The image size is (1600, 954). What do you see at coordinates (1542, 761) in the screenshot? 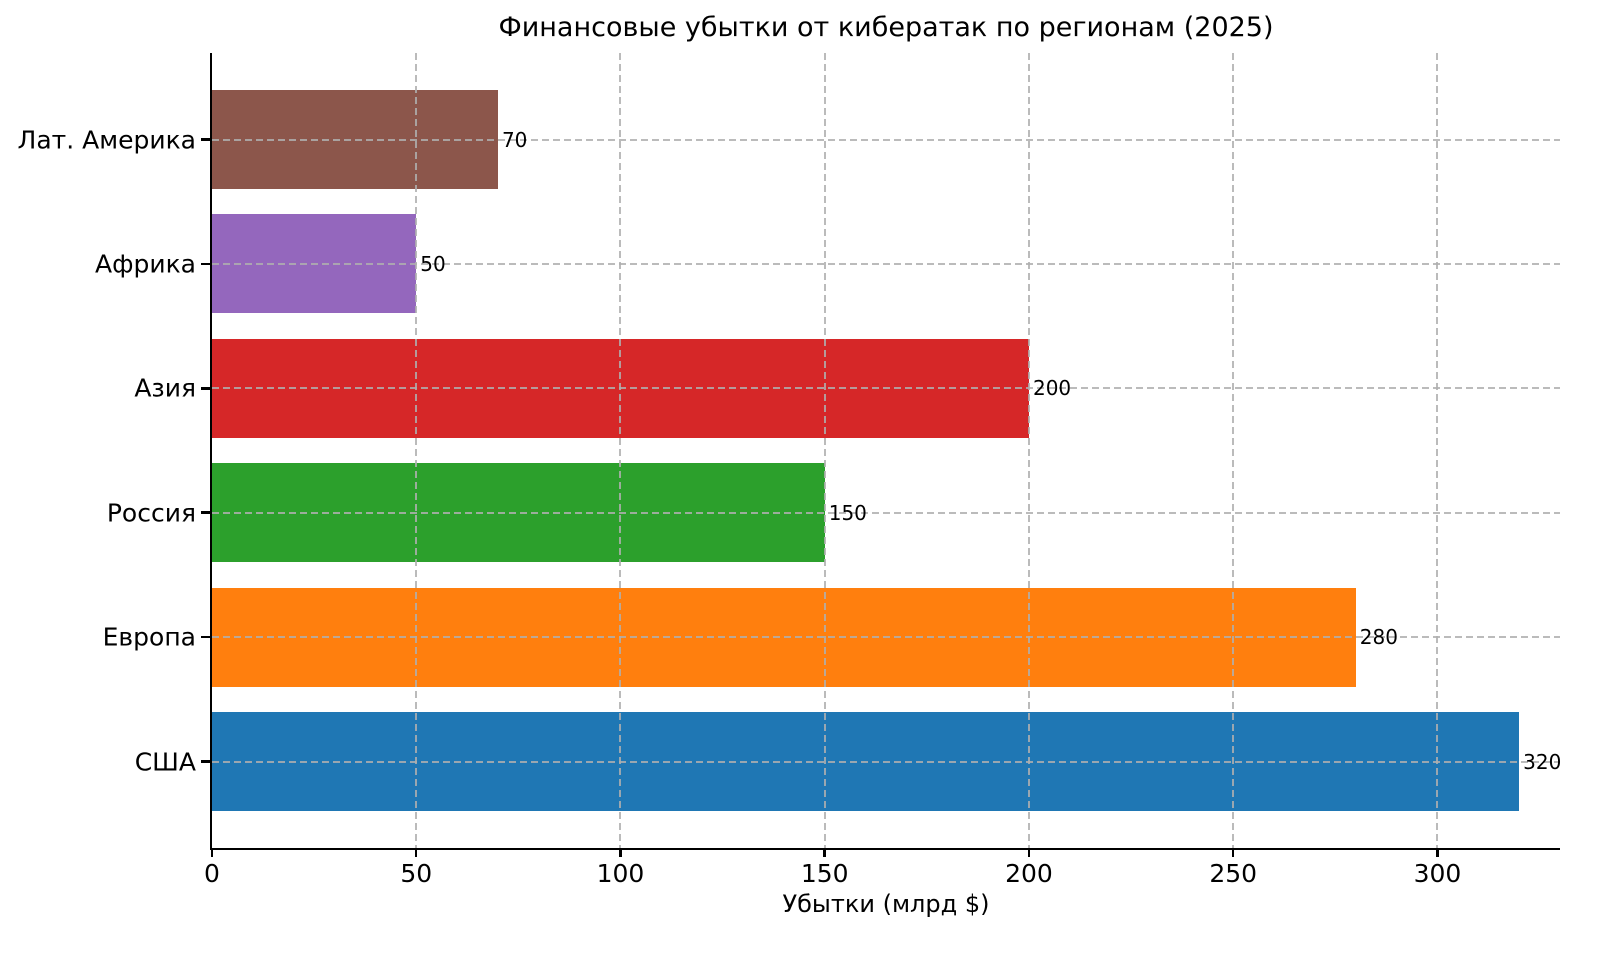
I see `bar-value-label: 320` at bounding box center [1542, 761].